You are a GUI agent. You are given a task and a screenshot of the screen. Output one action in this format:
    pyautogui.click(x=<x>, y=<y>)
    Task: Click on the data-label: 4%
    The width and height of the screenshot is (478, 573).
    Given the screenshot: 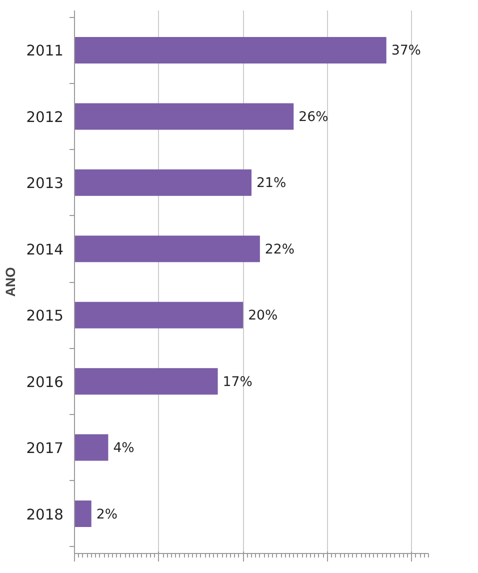 What is the action you would take?
    pyautogui.click(x=123, y=448)
    